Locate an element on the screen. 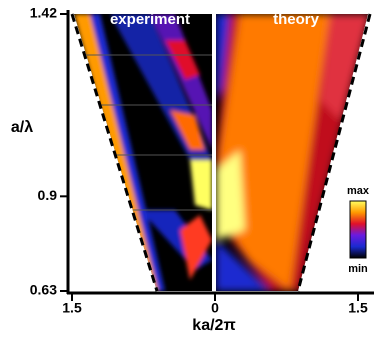  y-tick-label: 0.63 is located at coordinates (43, 290).